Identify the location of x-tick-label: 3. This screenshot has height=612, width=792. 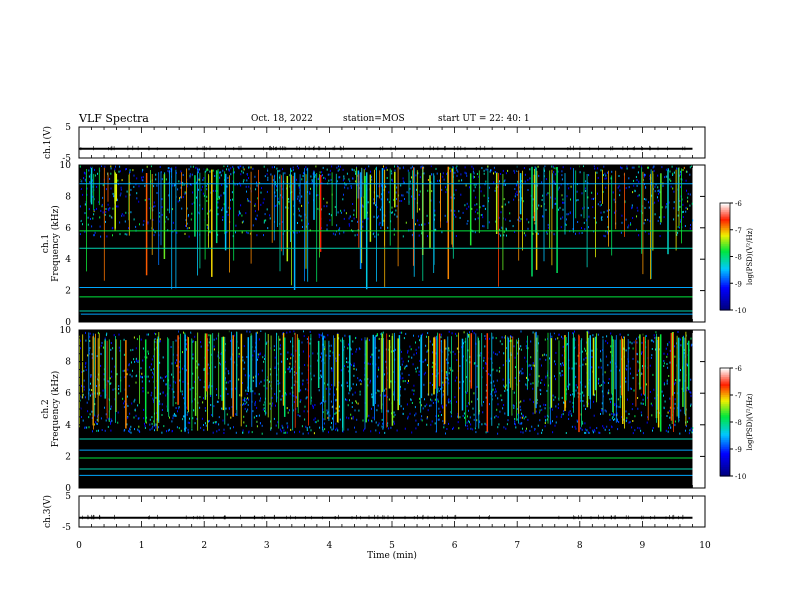
(267, 546).